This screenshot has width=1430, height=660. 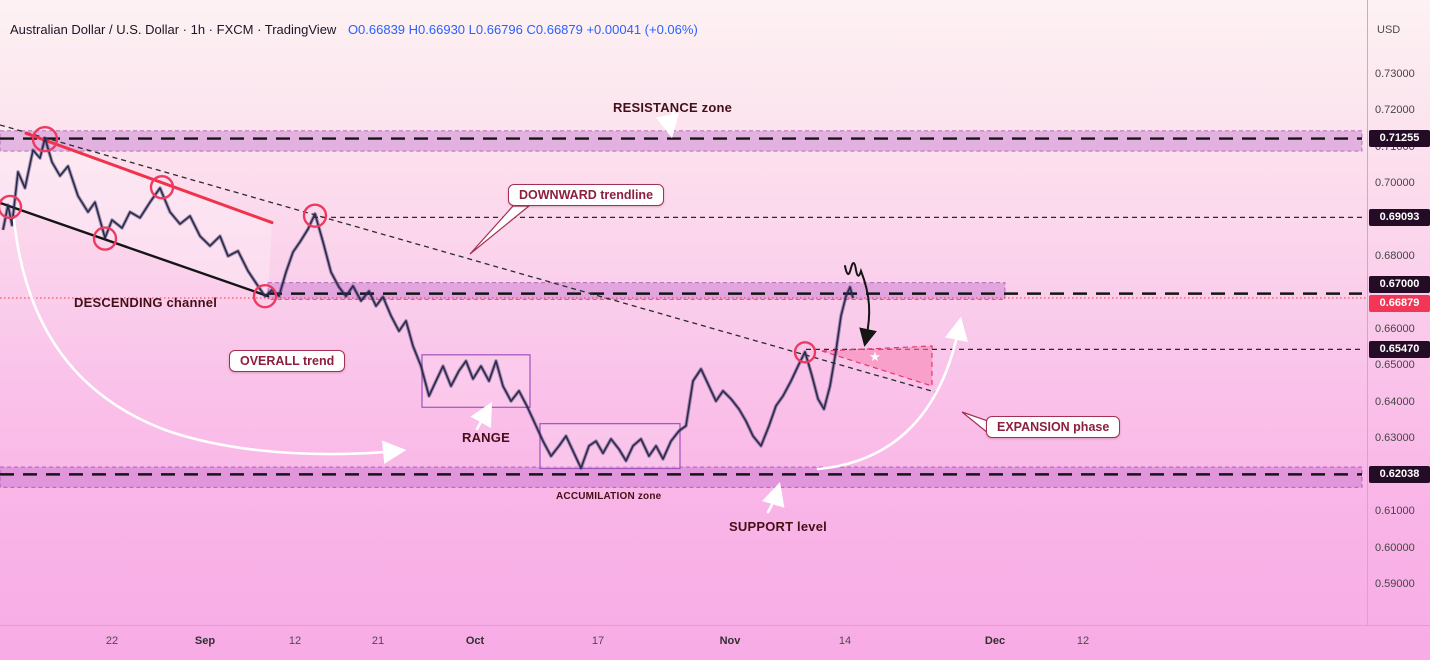 What do you see at coordinates (1399, 139) in the screenshot?
I see `price-line-label: 0.71255` at bounding box center [1399, 139].